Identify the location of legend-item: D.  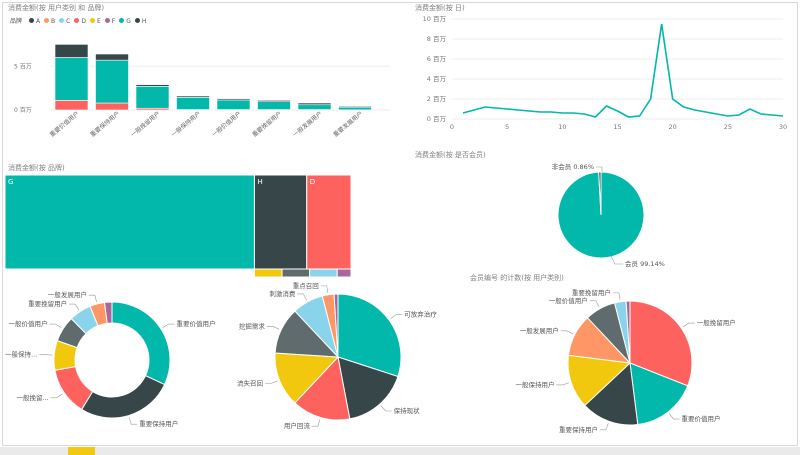
(80, 21).